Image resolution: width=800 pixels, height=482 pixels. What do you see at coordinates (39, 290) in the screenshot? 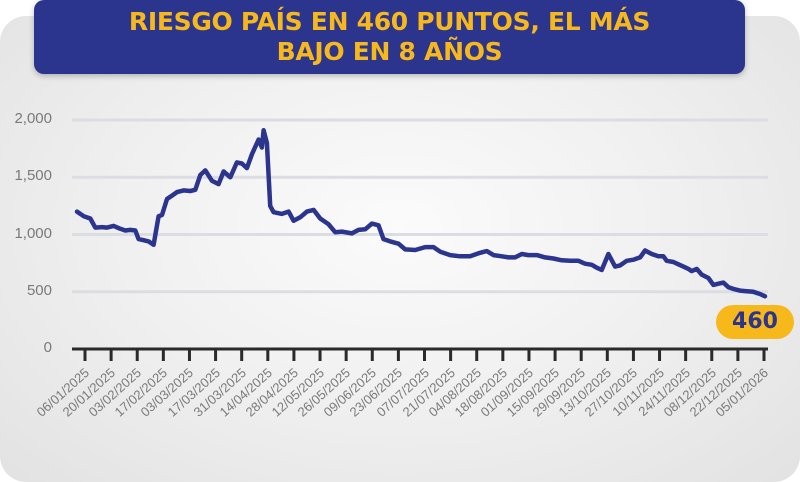
I see `y-tick-label: 500` at bounding box center [39, 290].